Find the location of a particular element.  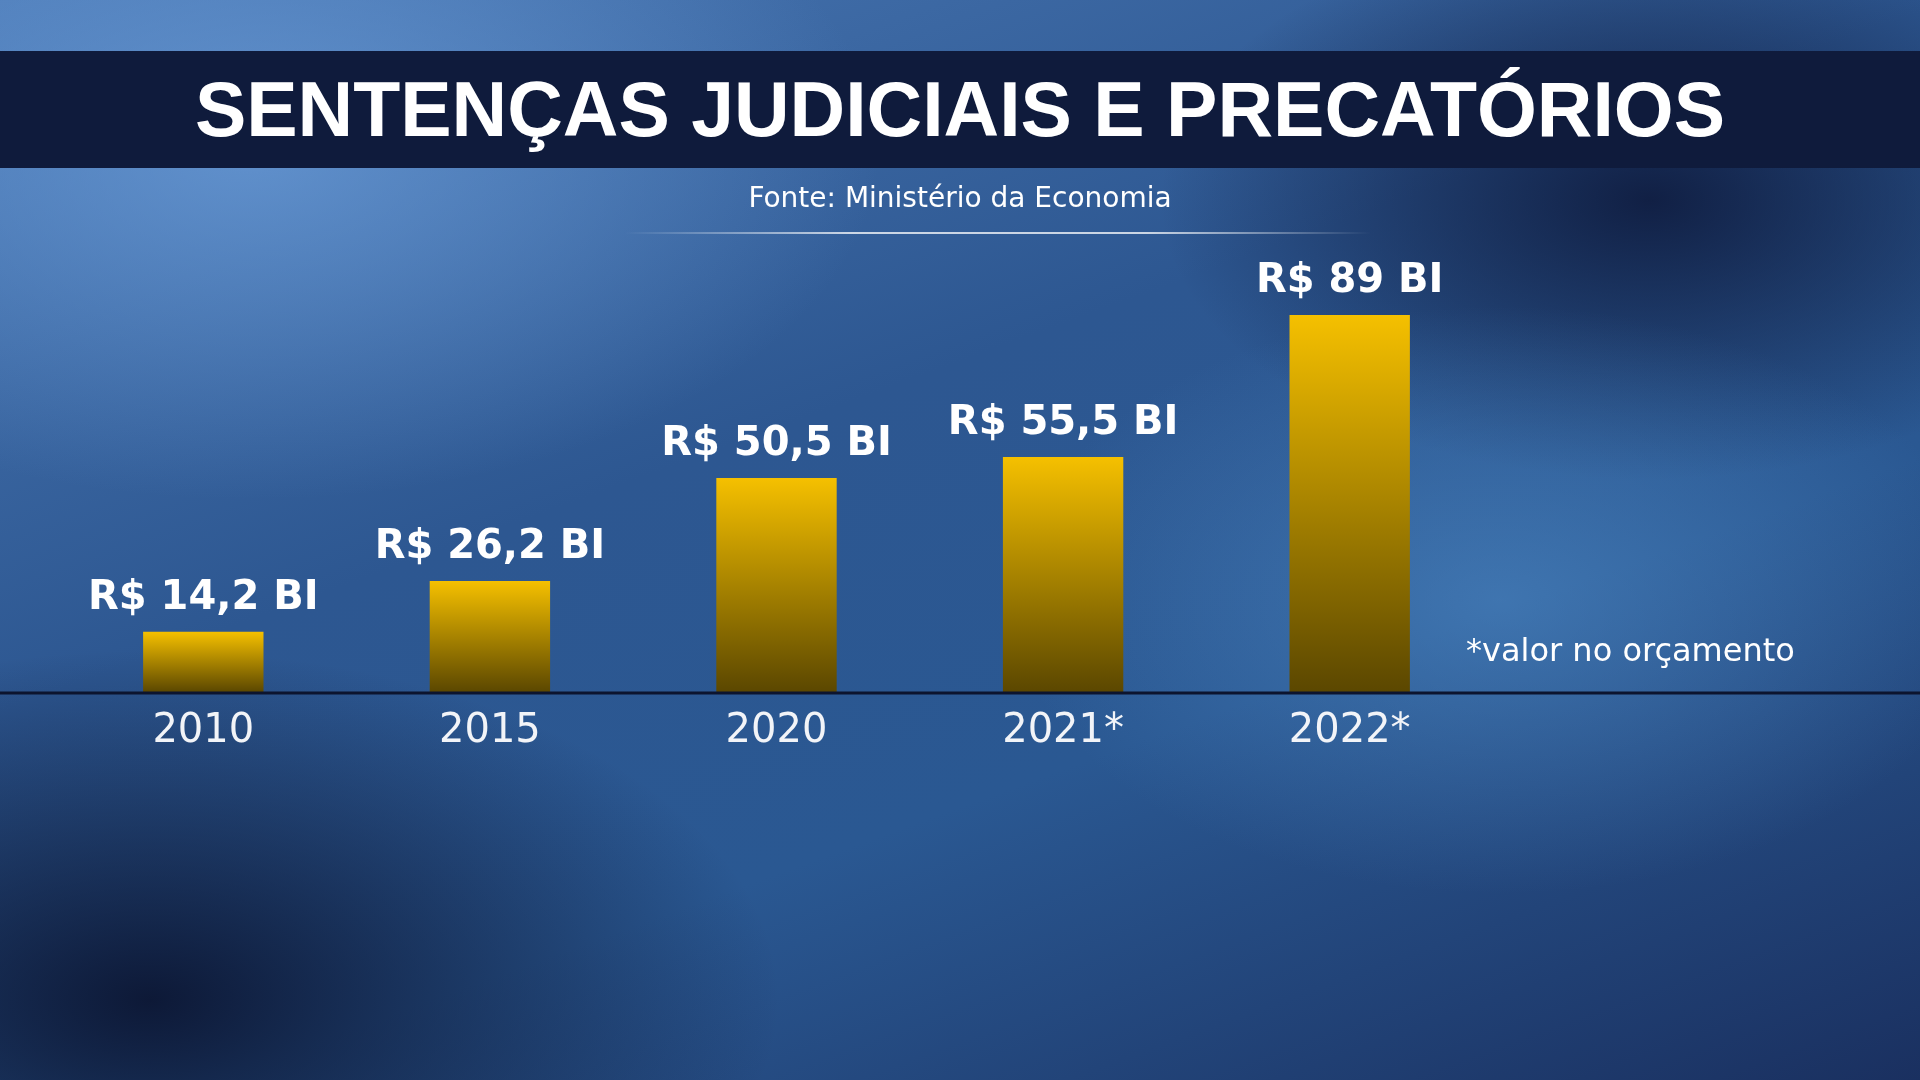

data-label: R$ 89 BI is located at coordinates (1349, 278).